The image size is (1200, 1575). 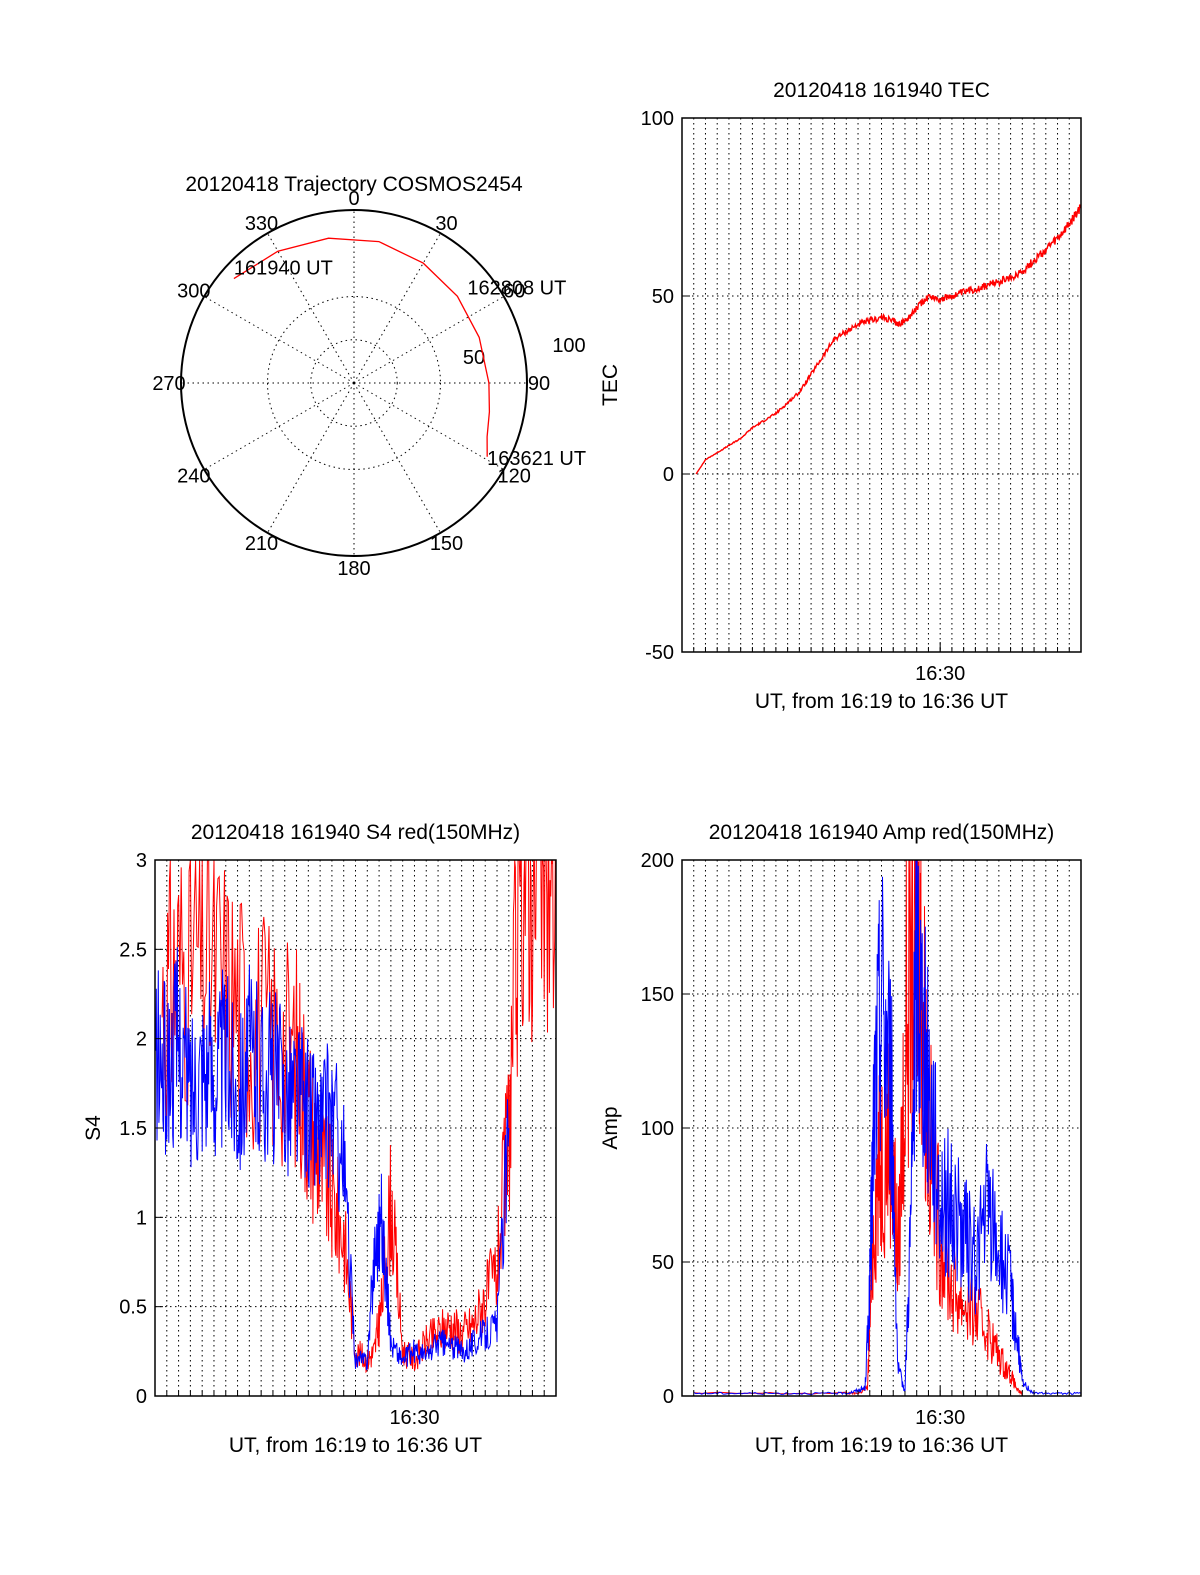 What do you see at coordinates (657, 995) in the screenshot?
I see `y-tick-label: 150` at bounding box center [657, 995].